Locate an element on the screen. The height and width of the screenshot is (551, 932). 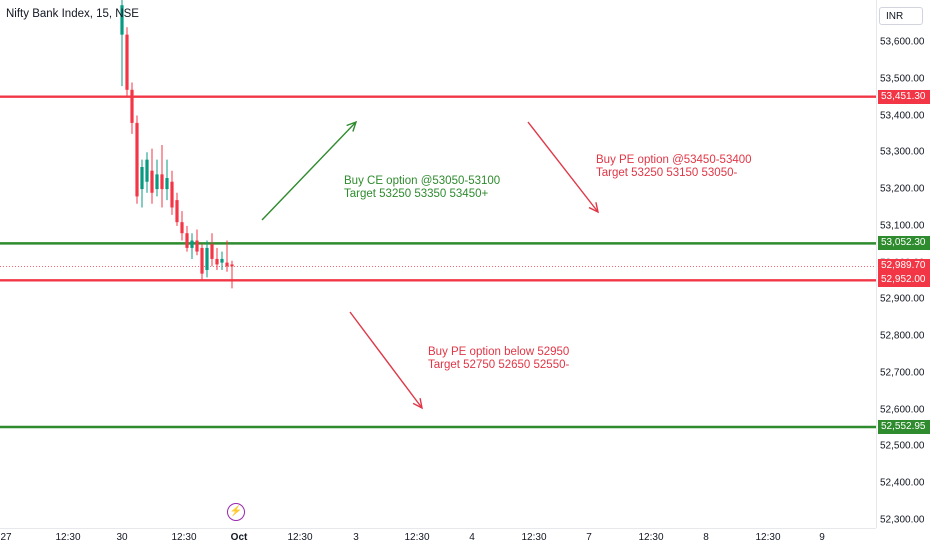
ce-arrow-head is located at coordinates (352, 126).